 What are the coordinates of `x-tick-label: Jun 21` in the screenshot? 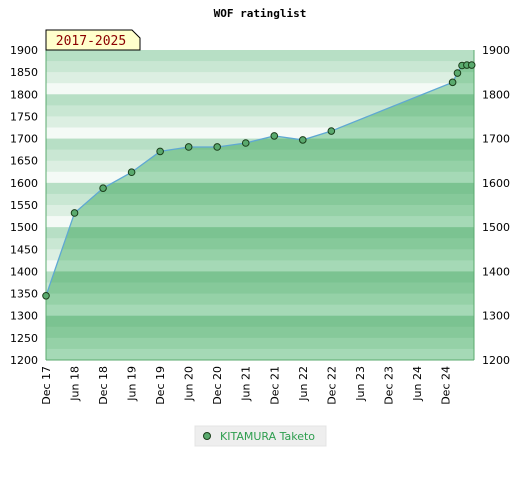 It's located at (246, 384).